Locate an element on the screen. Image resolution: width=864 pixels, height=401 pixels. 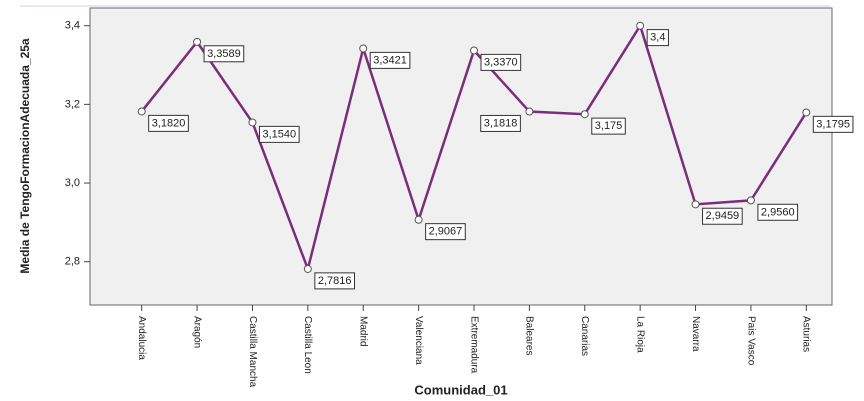
value-label: 3,1820 is located at coordinates (169, 123).